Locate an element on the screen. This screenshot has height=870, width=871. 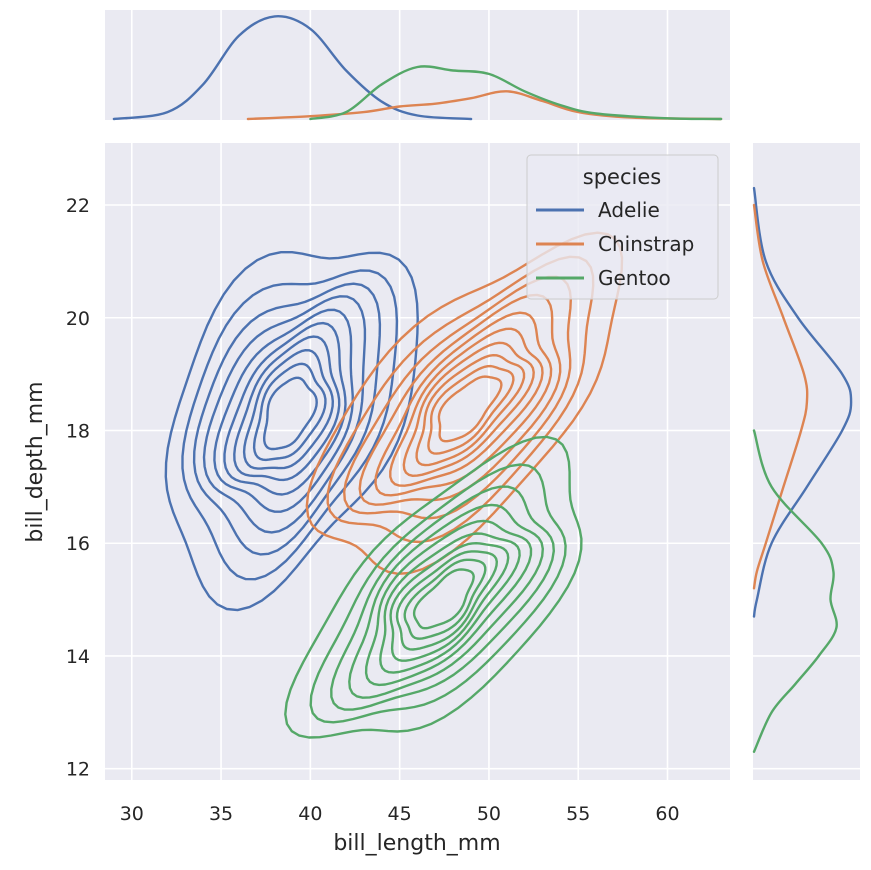
x-tick-label: 55 is located at coordinates (578, 814).